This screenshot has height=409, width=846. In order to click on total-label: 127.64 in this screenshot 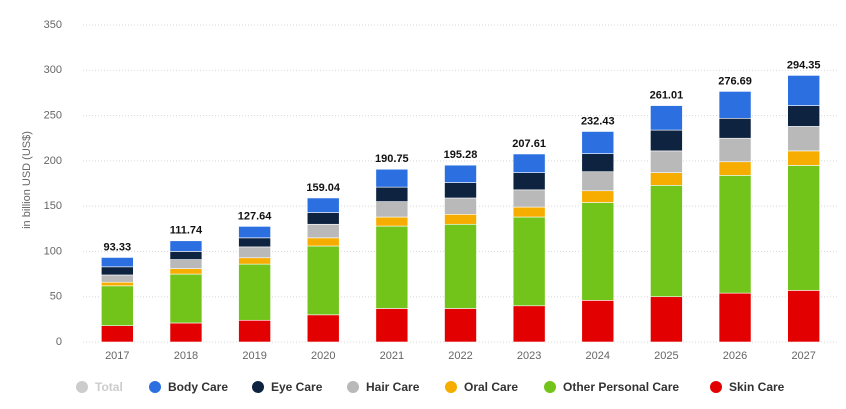, I will do `click(255, 216)`.